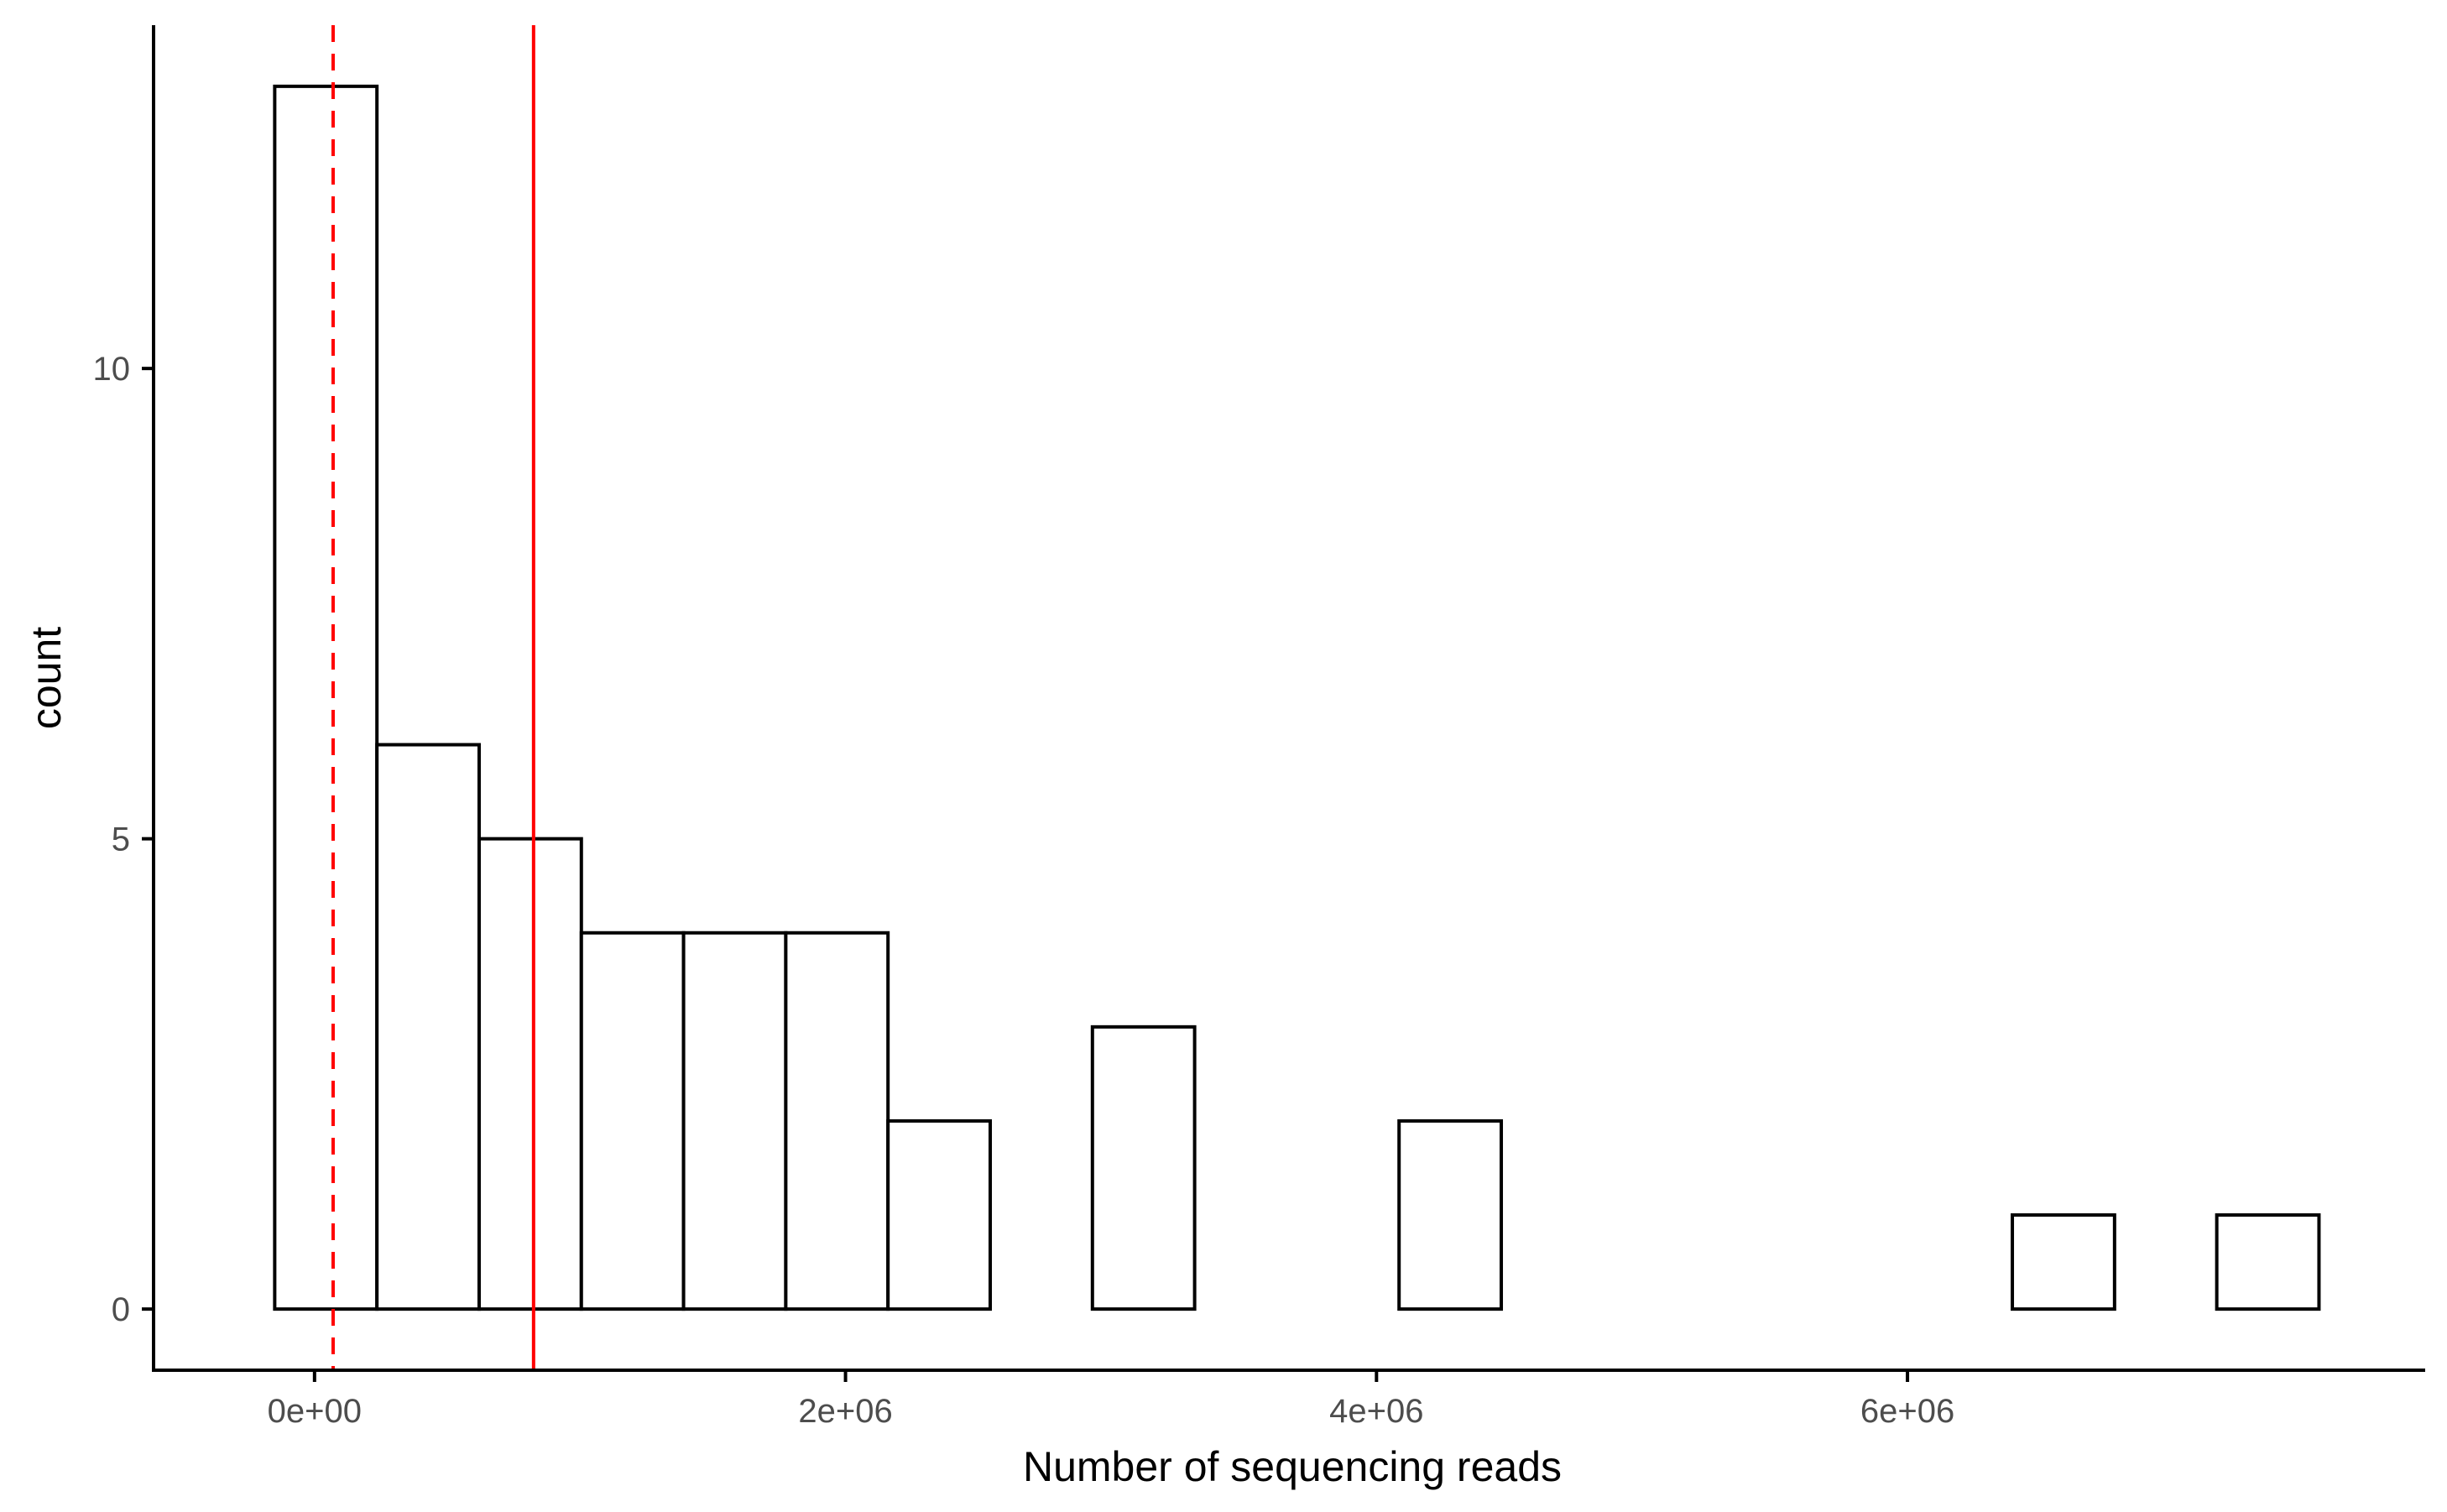 Image resolution: width=2447 pixels, height=1512 pixels. What do you see at coordinates (112, 370) in the screenshot?
I see `y-tick-label: 10` at bounding box center [112, 370].